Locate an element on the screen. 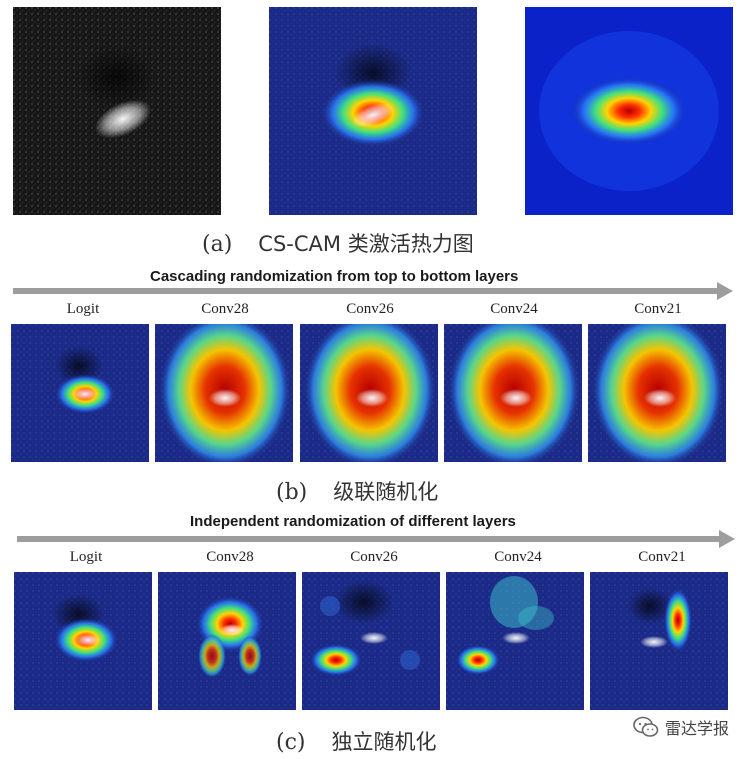 The width and height of the screenshot is (743, 759). label-c-logit: Logit is located at coordinates (86, 557).